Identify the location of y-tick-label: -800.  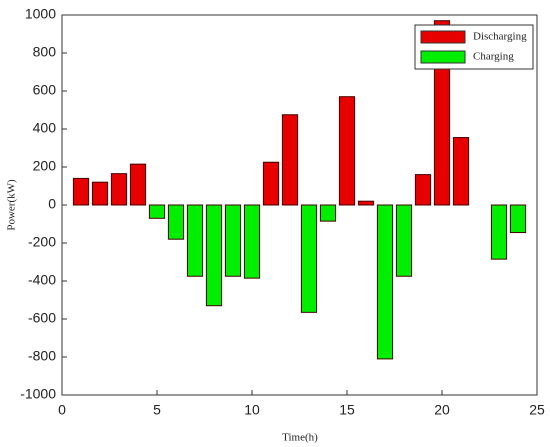
(42, 356).